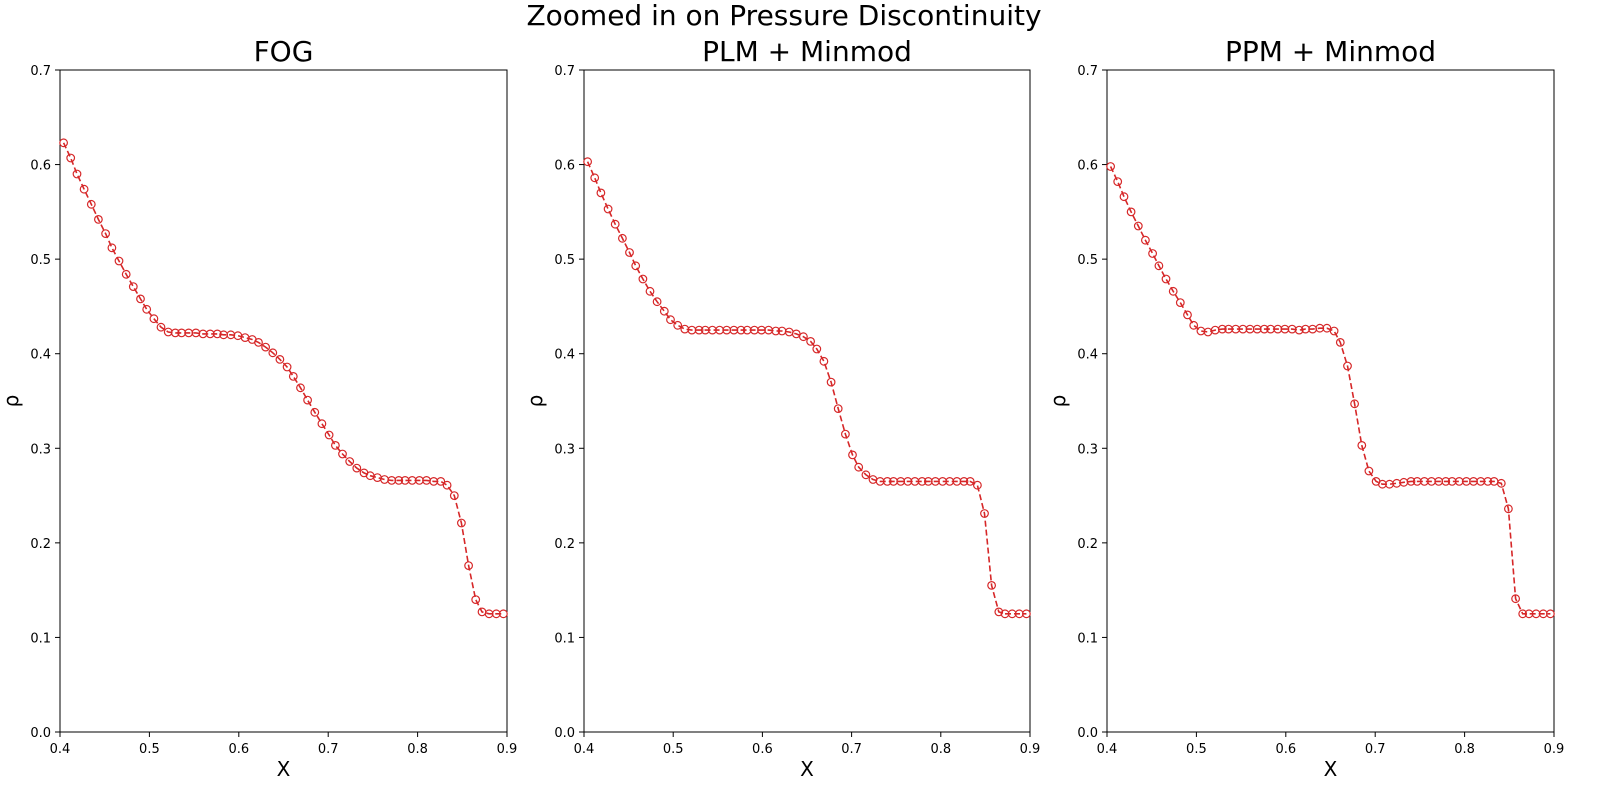 The width and height of the screenshot is (1600, 800). What do you see at coordinates (940, 749) in the screenshot?
I see `x-tick-label: 0.8` at bounding box center [940, 749].